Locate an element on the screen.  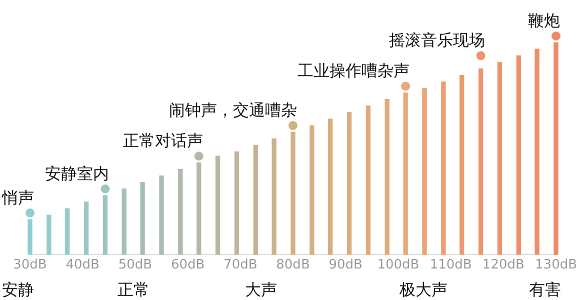
x-tick-label: 80dB is located at coordinates (293, 265).